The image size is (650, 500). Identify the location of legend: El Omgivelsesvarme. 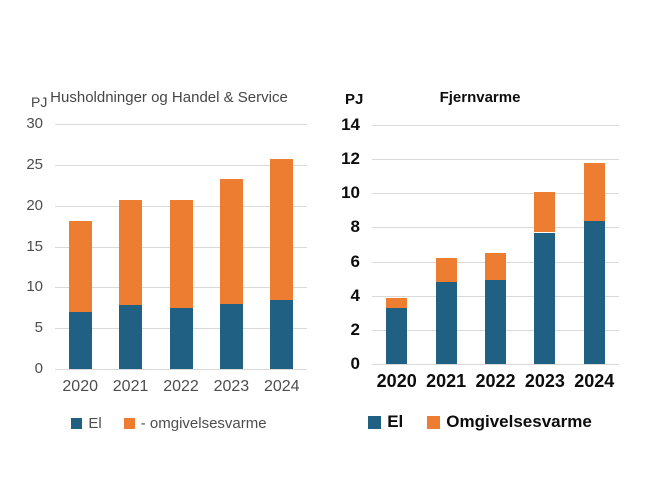
(480, 422).